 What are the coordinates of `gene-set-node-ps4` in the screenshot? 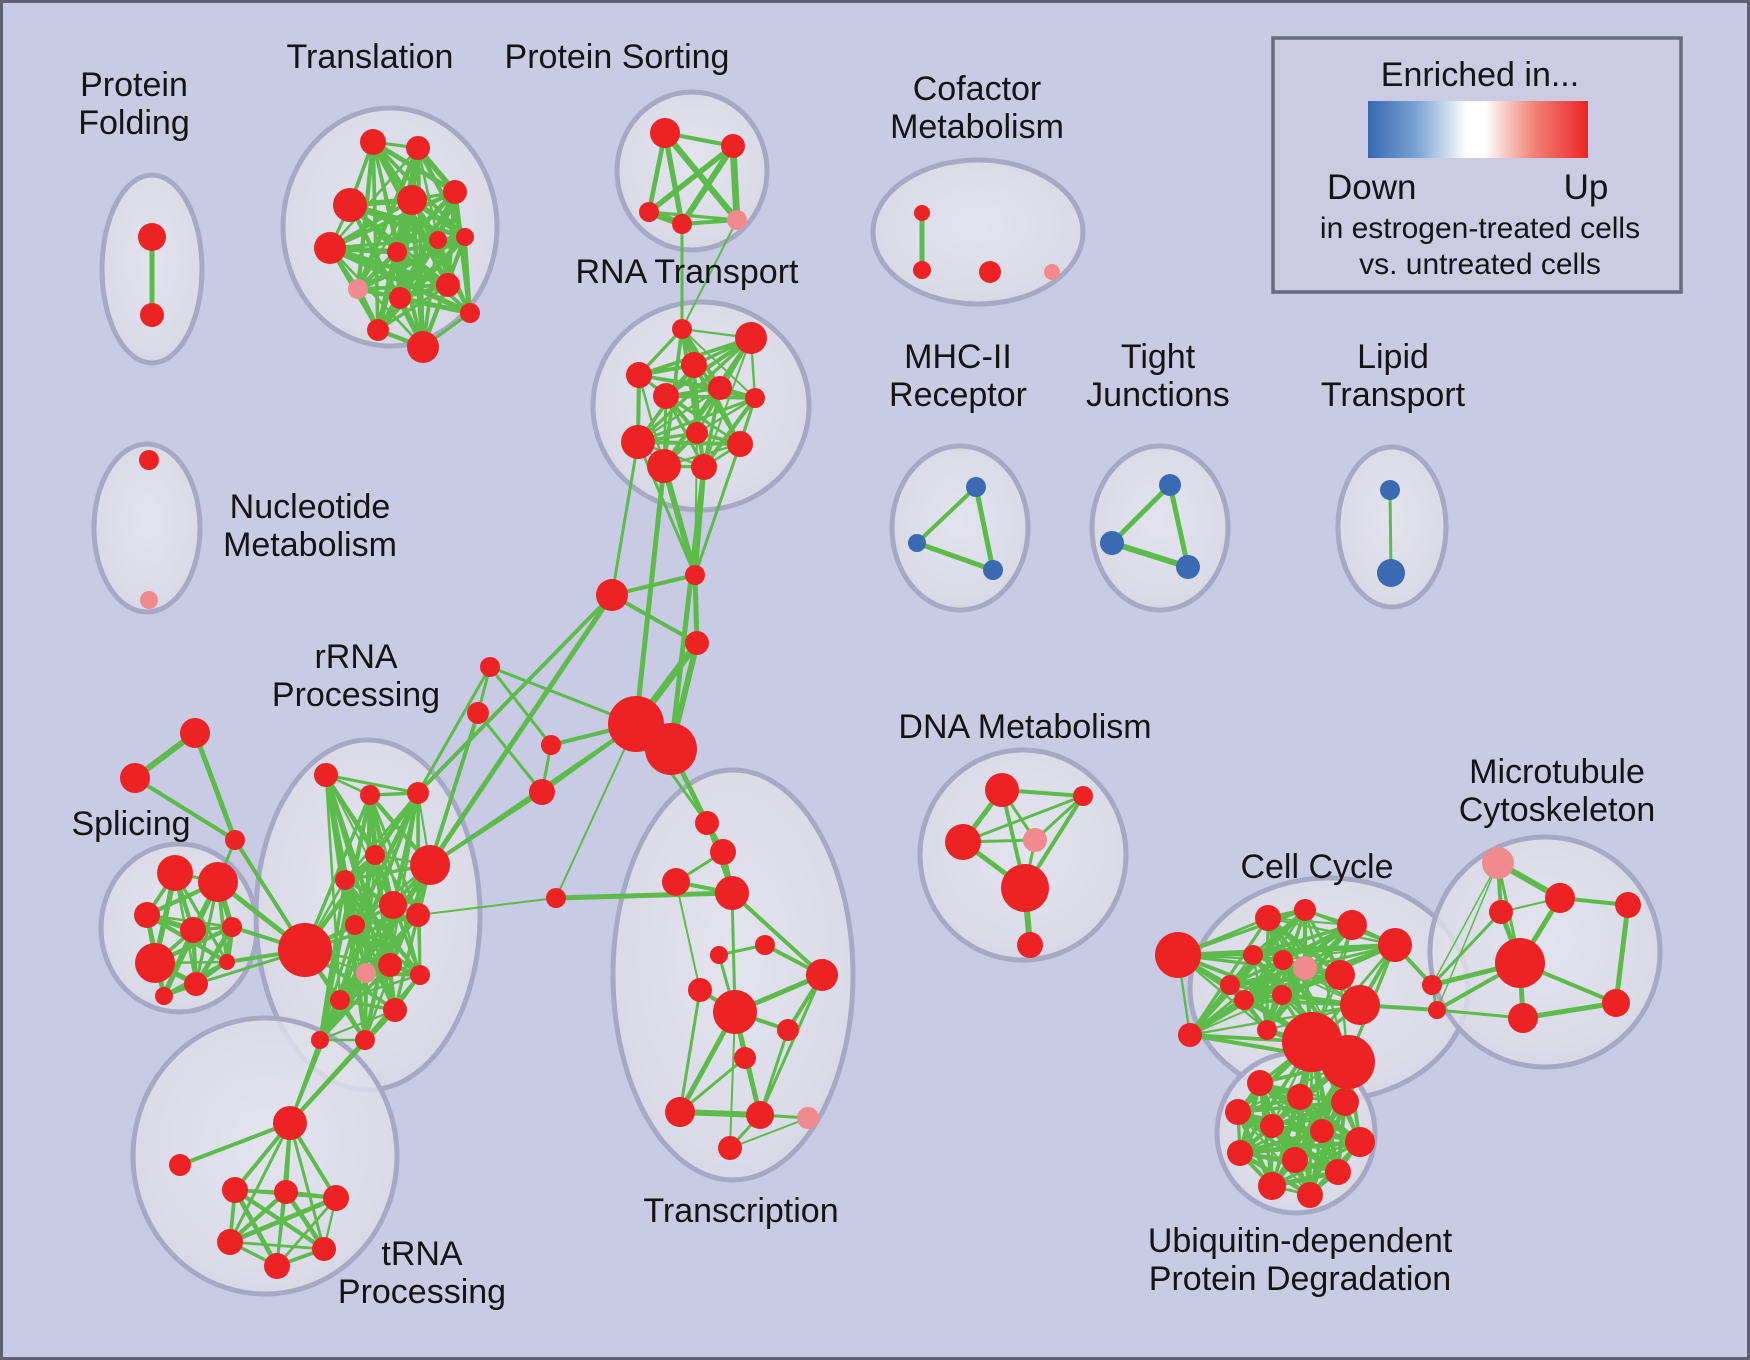 It's located at (682, 224).